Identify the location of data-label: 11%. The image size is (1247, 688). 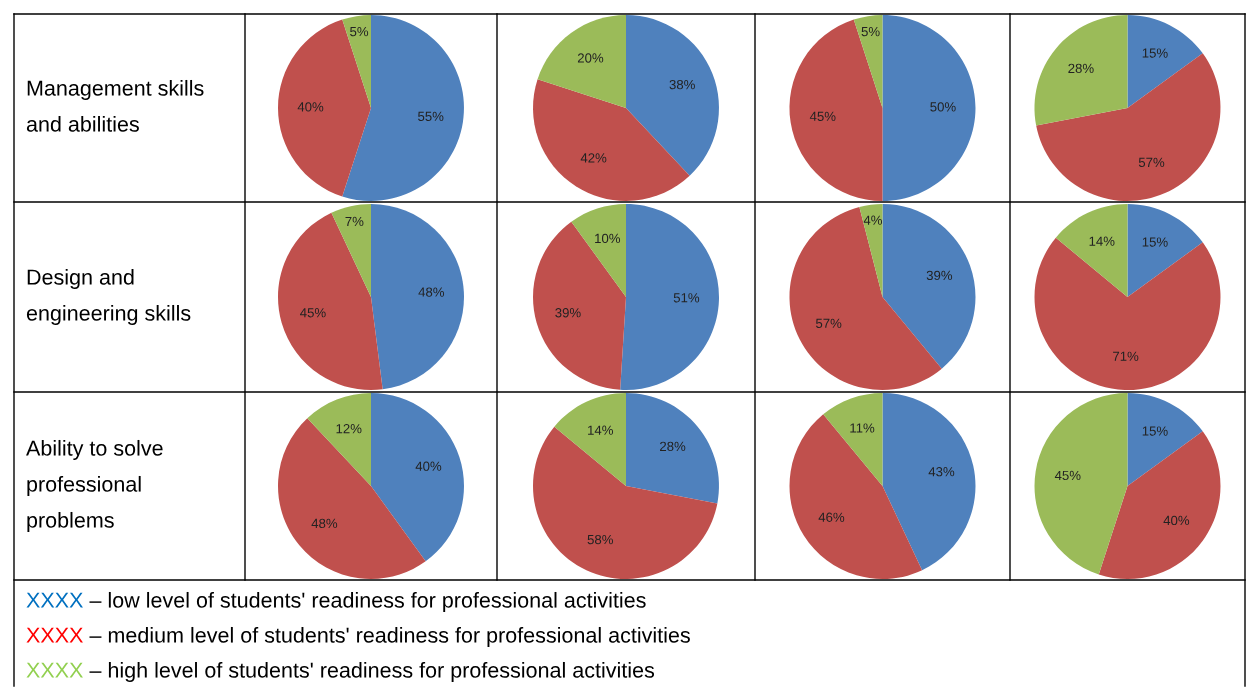
(862, 428).